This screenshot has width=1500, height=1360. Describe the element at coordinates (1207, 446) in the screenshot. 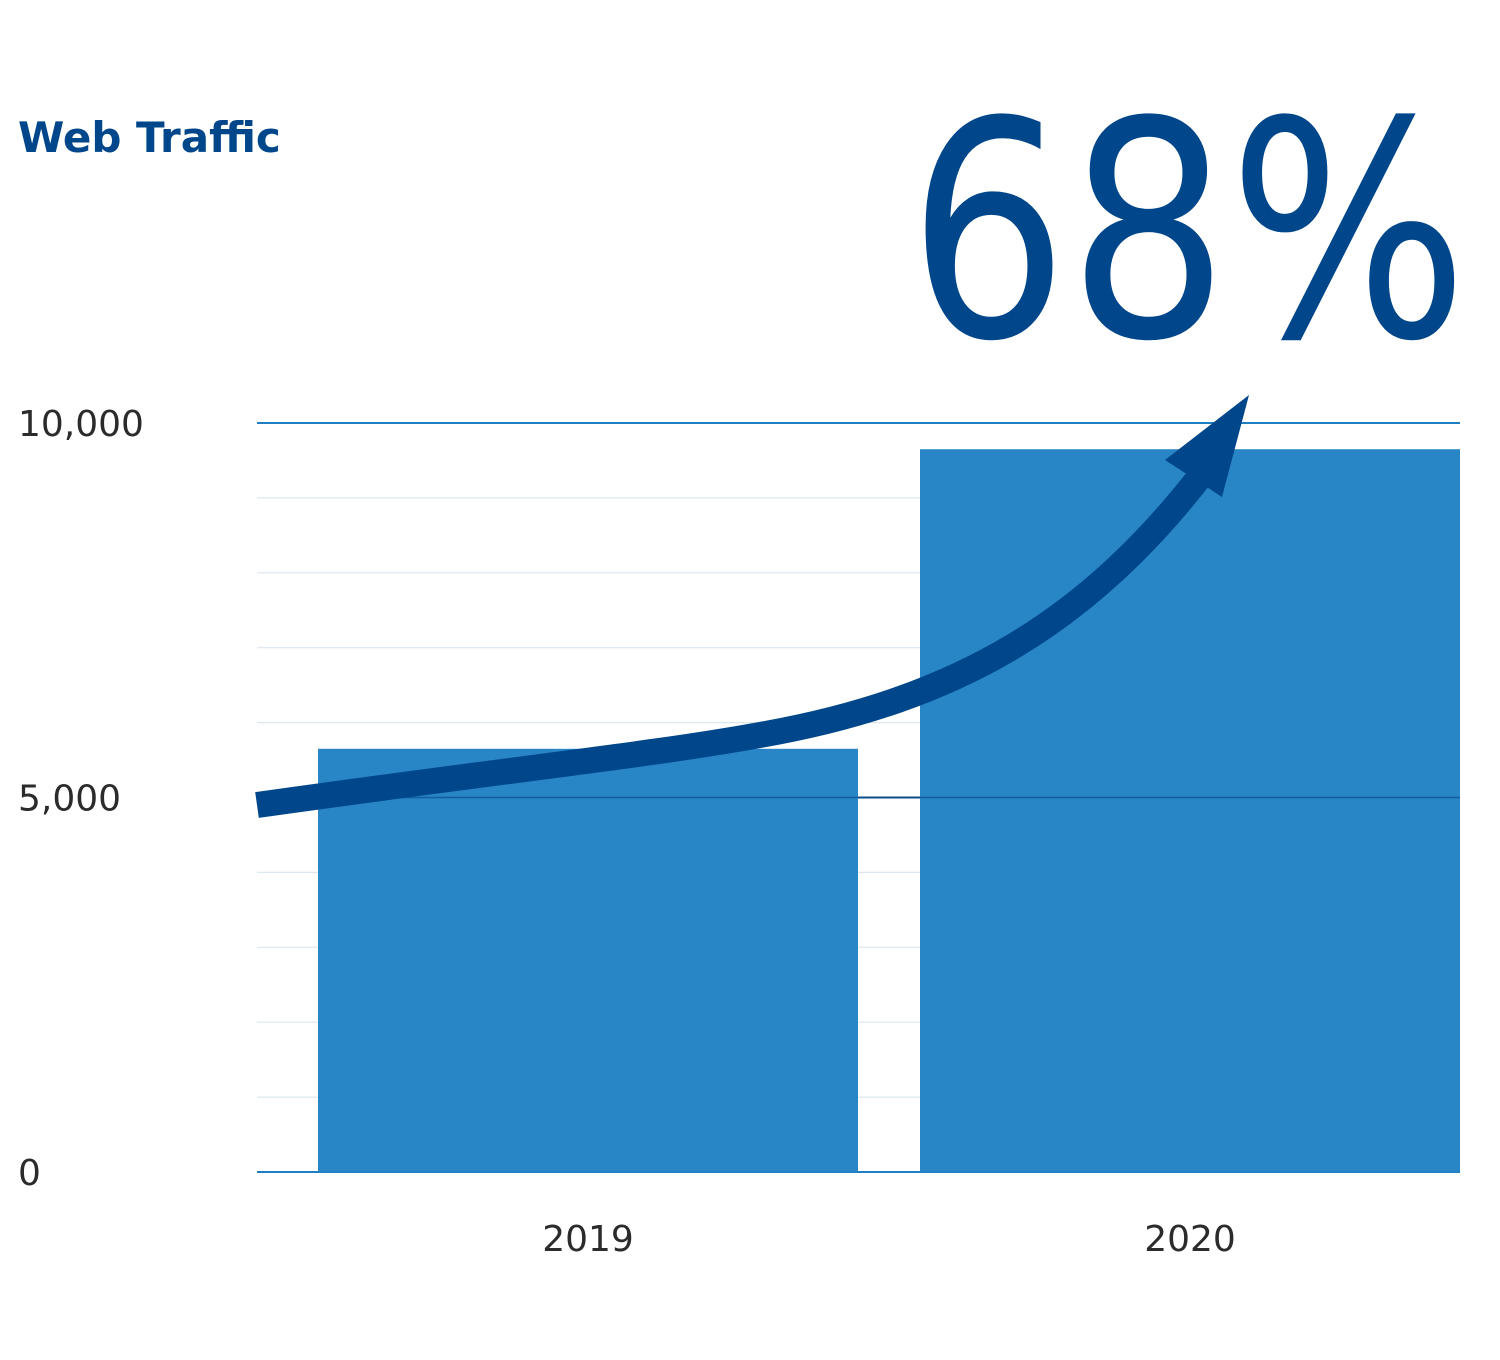

I see `trend-arrow-head` at that location.